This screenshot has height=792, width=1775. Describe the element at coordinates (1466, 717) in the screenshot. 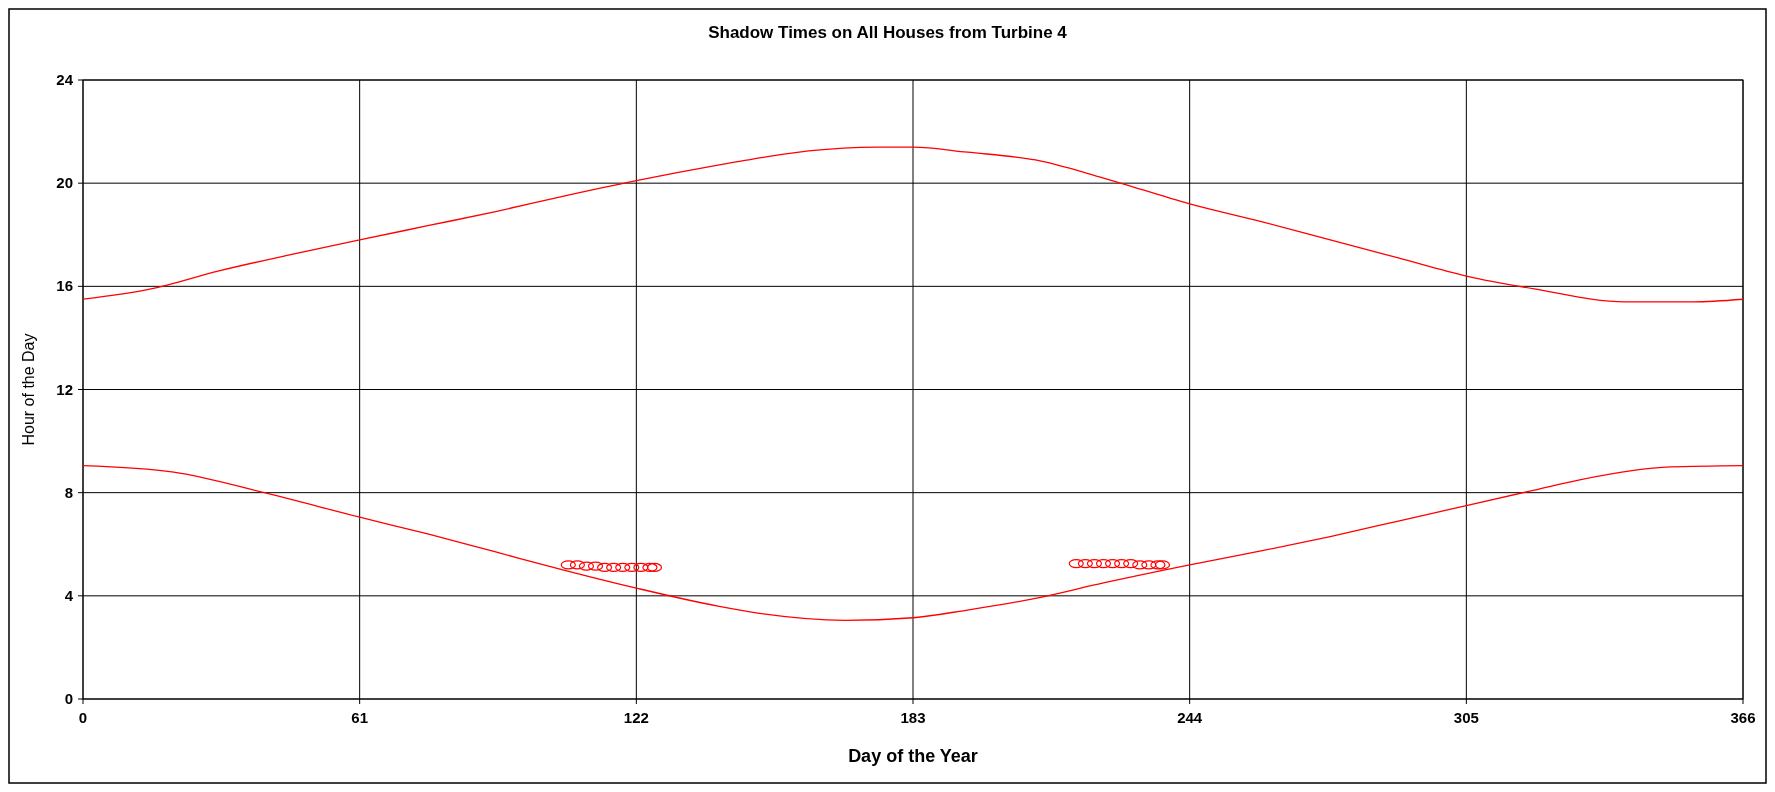

I see `x-tick-label: 305` at that location.